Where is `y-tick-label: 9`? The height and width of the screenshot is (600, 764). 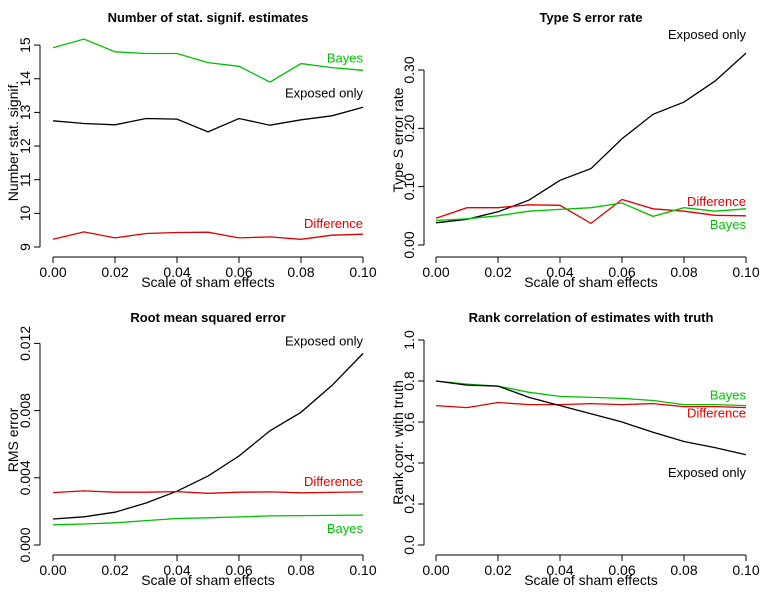 y-tick-label: 9 is located at coordinates (25, 247).